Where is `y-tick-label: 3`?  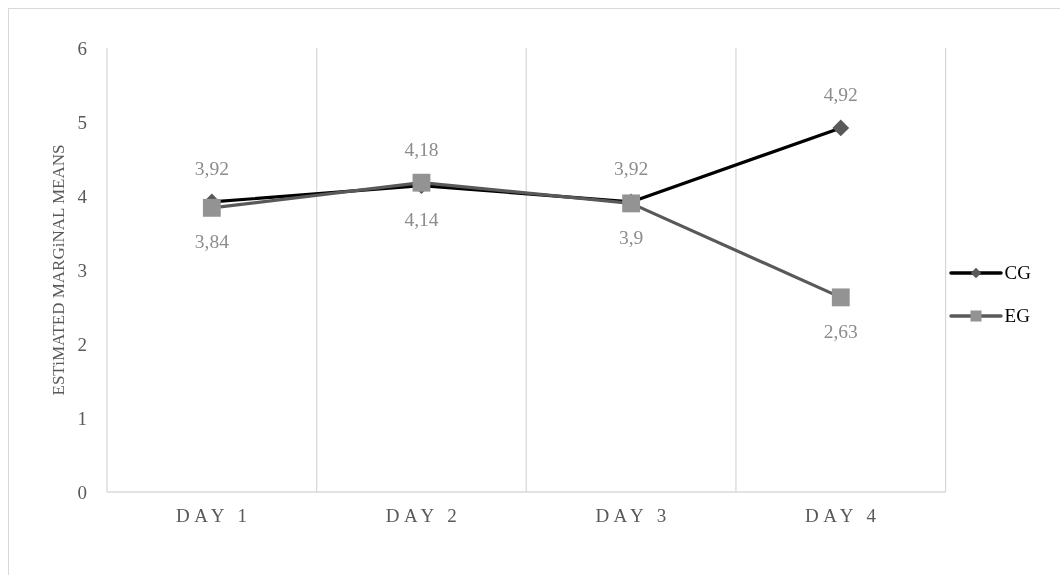
y-tick-label: 3 is located at coordinates (82, 270).